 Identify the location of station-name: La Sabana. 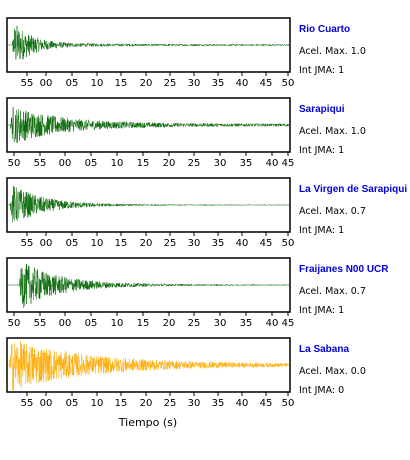
(324, 349).